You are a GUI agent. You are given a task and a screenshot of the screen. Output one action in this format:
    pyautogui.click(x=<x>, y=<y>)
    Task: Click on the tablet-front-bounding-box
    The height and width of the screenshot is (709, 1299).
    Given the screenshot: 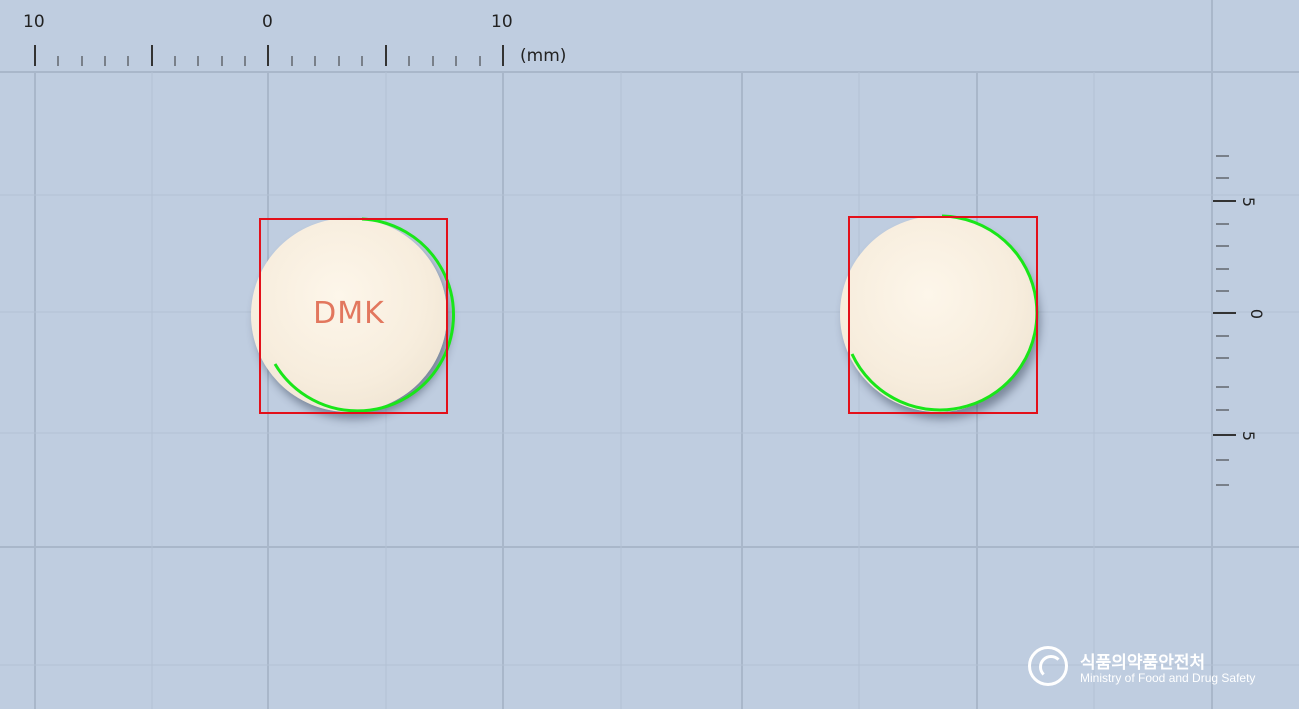 What is the action you would take?
    pyautogui.click(x=353, y=316)
    